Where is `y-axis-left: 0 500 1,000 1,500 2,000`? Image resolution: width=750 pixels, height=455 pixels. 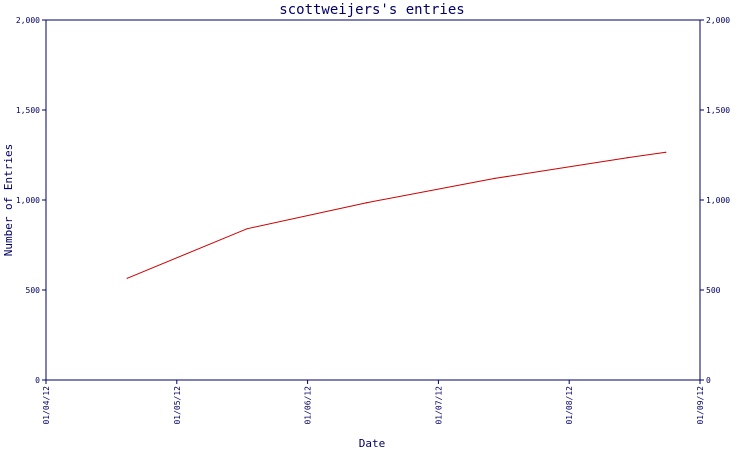 y-axis-left: 0 500 1,000 1,500 2,000 is located at coordinates (31, 200).